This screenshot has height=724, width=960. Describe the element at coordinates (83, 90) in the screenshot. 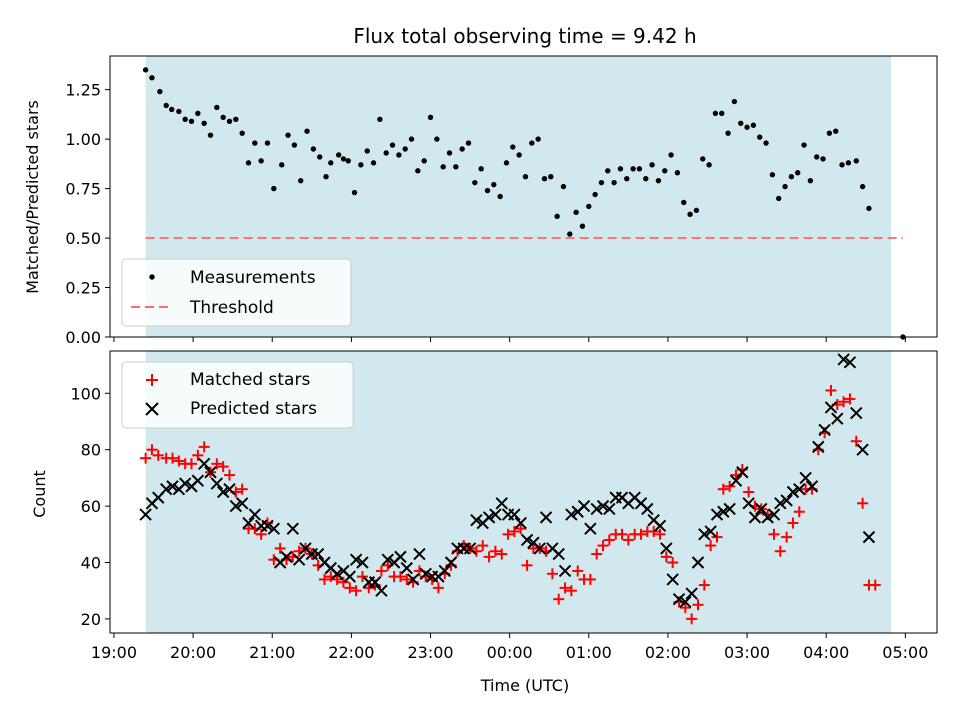

I see `ratio-y-tick-label: 1.25` at that location.